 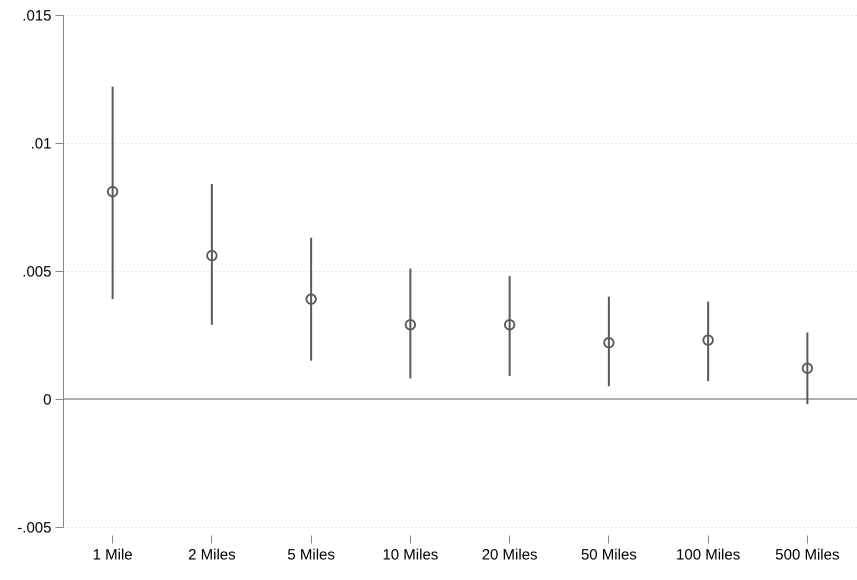 What do you see at coordinates (47, 400) in the screenshot?
I see `y-tick-label: 0` at bounding box center [47, 400].